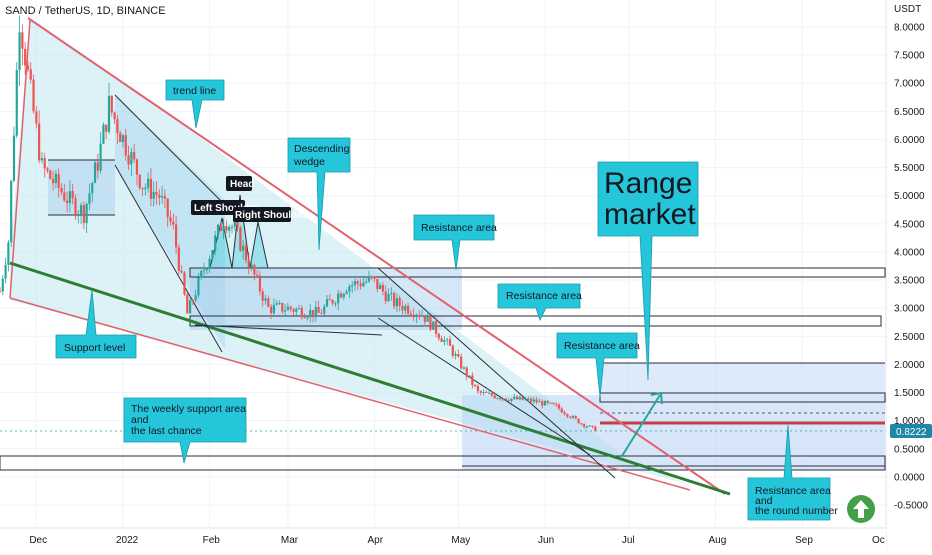 Image resolution: width=932 pixels, height=555 pixels. I want to click on projection-arrow, so click(641, 425).